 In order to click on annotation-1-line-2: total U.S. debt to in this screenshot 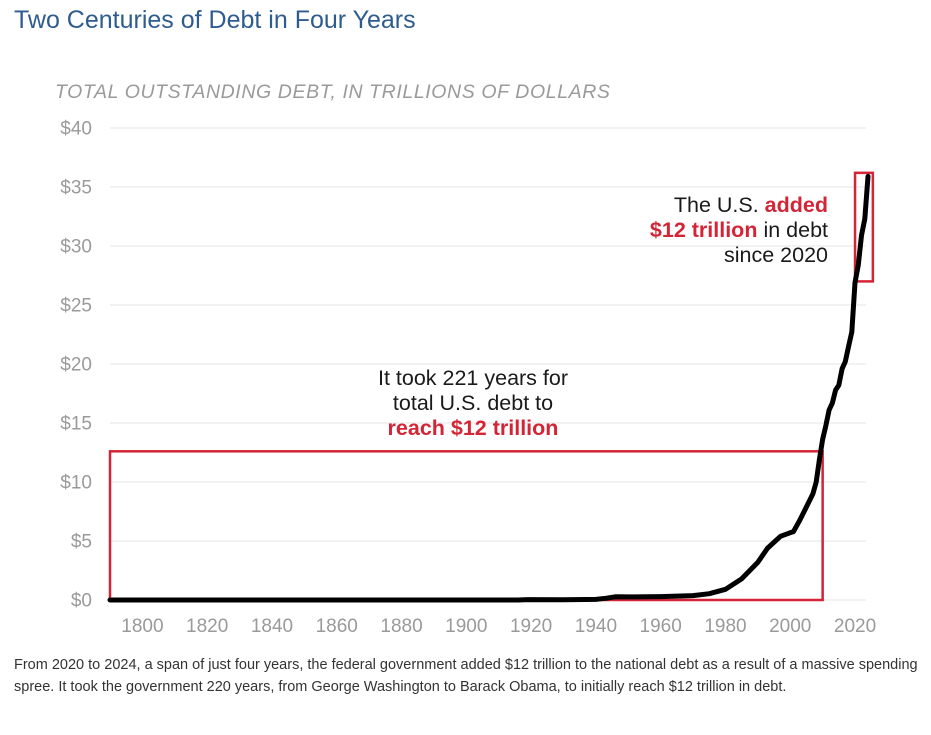, I will do `click(473, 403)`.